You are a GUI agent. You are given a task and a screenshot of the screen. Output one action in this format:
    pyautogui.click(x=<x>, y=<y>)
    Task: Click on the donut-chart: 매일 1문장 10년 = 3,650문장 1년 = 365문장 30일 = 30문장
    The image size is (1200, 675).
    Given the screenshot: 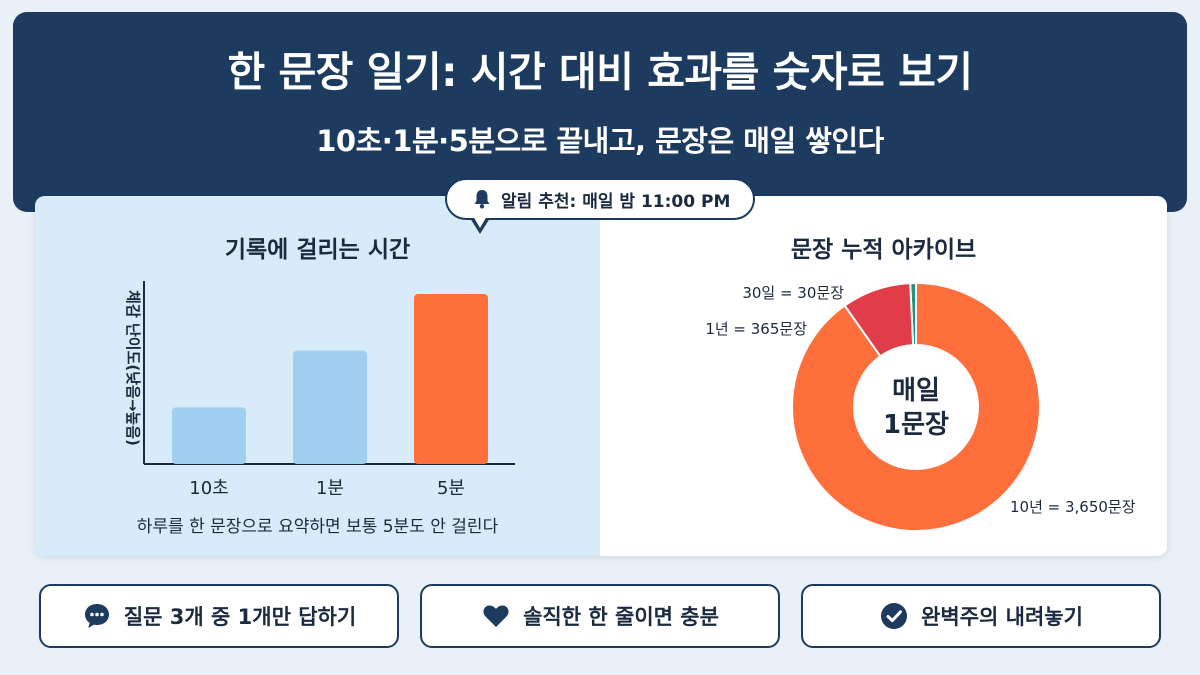 What is the action you would take?
    pyautogui.click(x=920, y=406)
    